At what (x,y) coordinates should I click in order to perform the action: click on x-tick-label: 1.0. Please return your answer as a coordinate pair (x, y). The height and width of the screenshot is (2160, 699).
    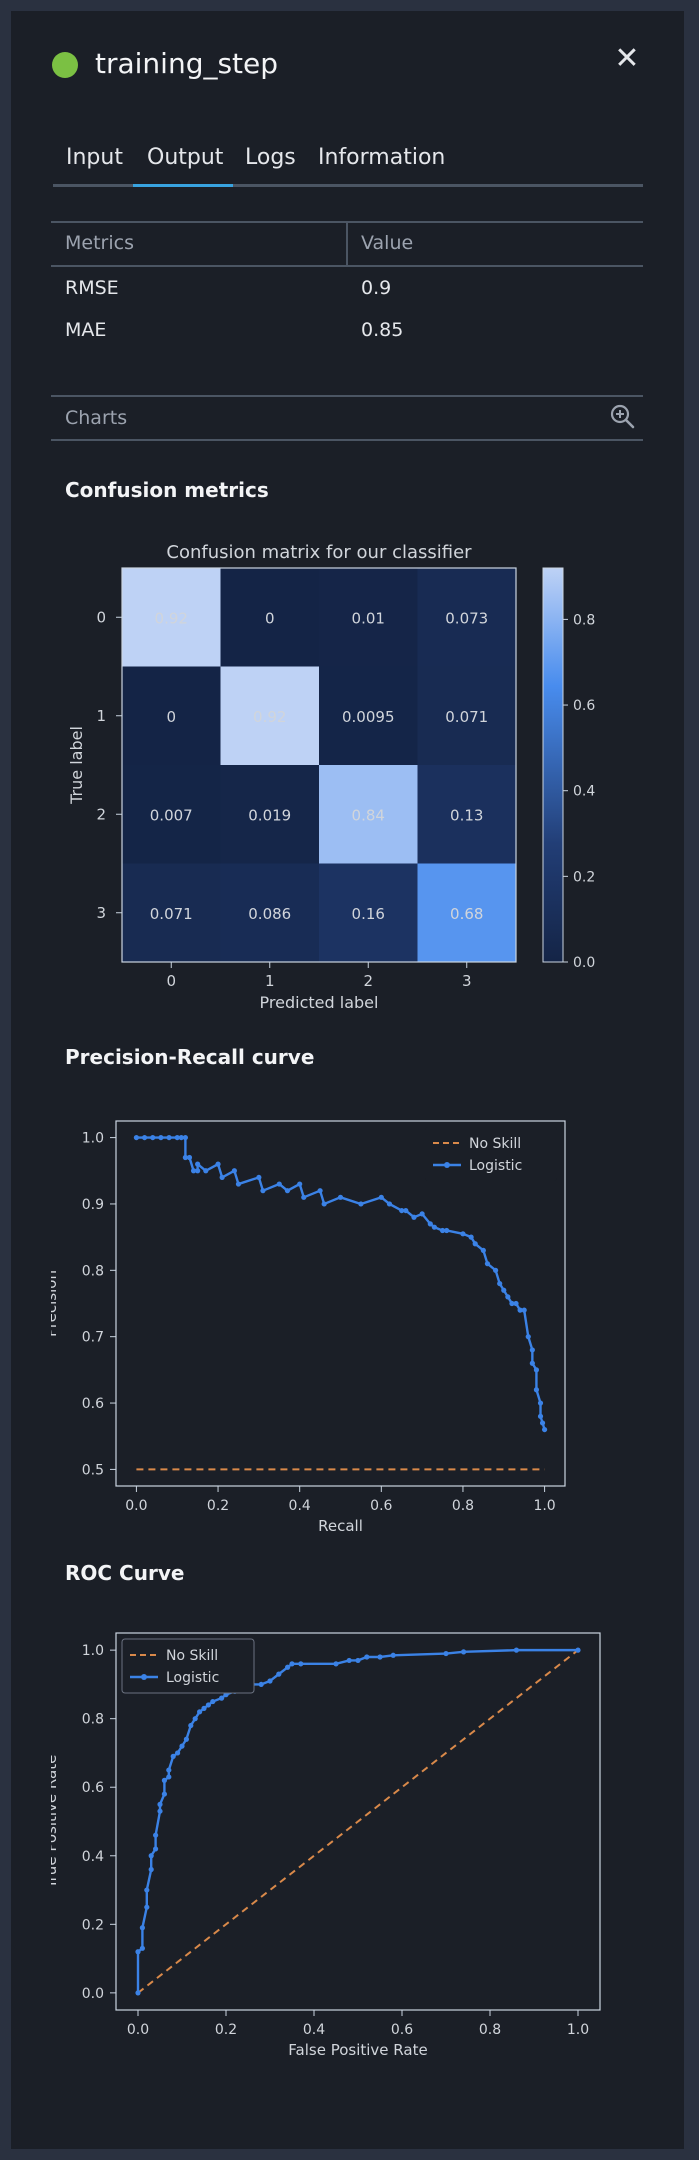
    Looking at the image, I should click on (578, 2030).